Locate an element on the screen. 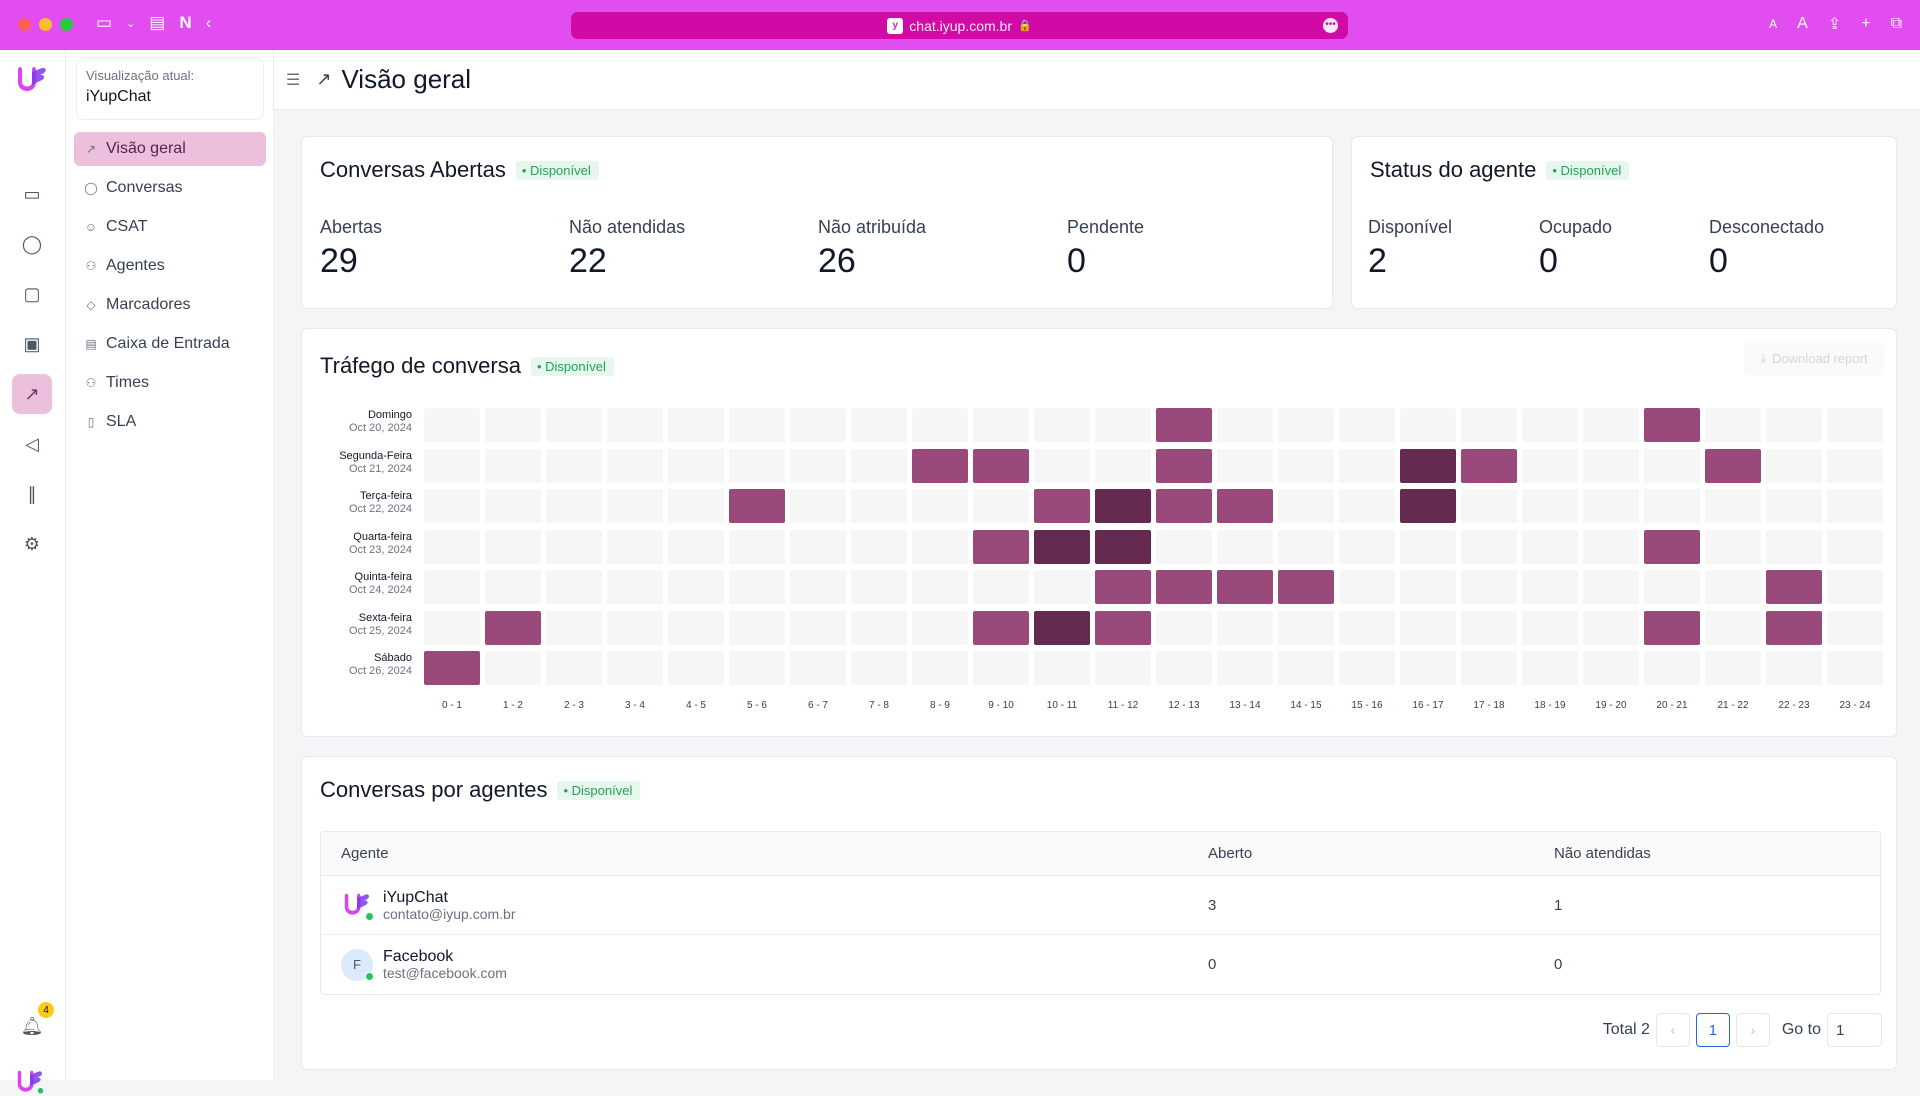 This screenshot has width=1920, height=1096. sidebar-item-sla: ▯ SLA is located at coordinates (170, 422).